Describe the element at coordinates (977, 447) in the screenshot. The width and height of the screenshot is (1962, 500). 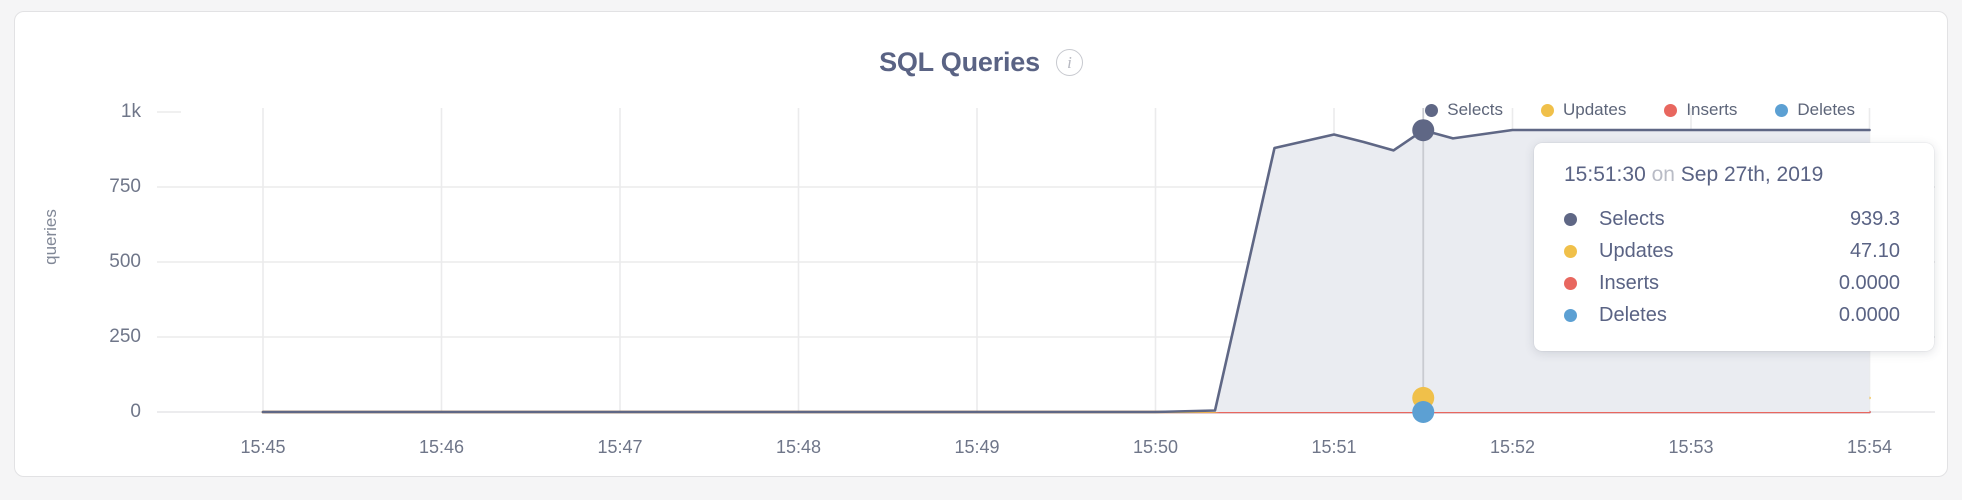
I see `x-tick-label: 15:49` at that location.